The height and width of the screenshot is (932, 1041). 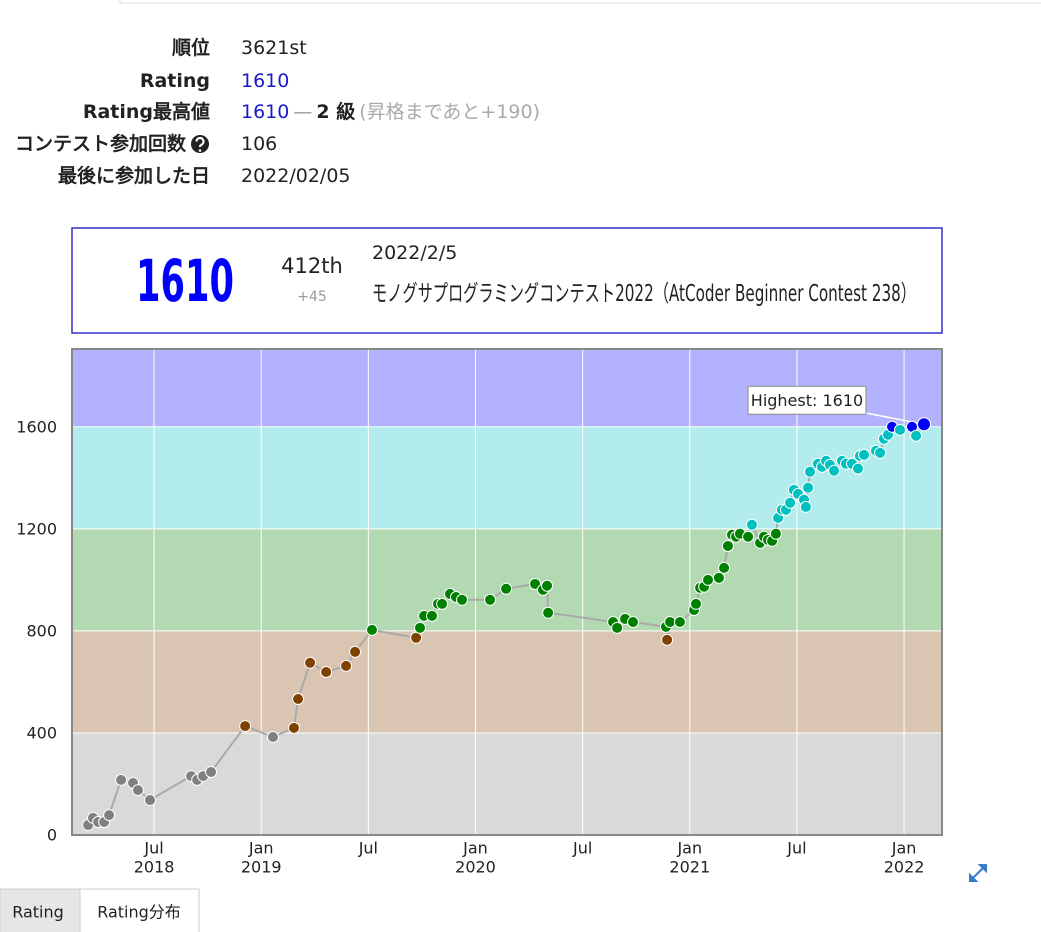 I want to click on profile-label: Rating最高値, so click(x=146, y=111).